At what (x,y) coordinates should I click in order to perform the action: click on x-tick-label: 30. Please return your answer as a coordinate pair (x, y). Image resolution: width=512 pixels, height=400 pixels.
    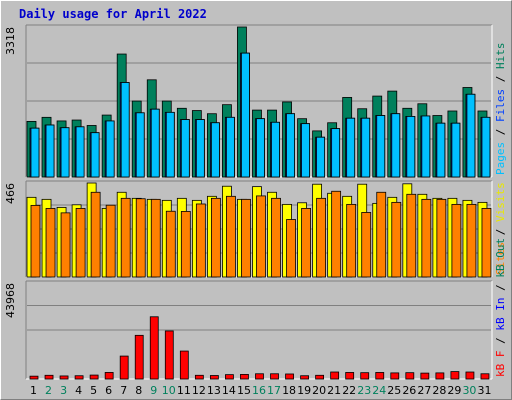
    Looking at the image, I should click on (469, 390).